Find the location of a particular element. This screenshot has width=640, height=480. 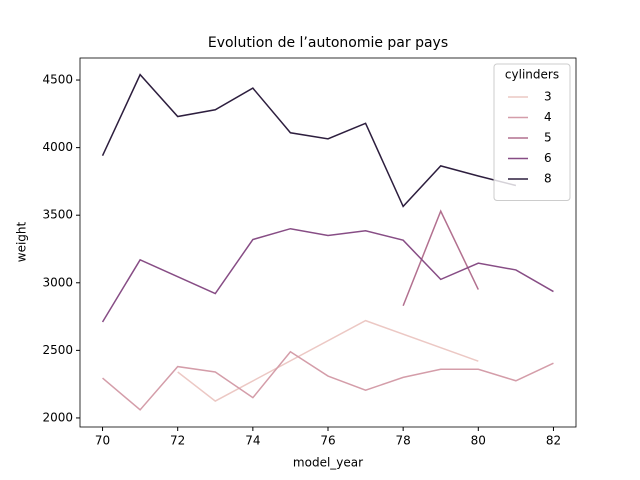

x-tick-label: 70 is located at coordinates (102, 441).